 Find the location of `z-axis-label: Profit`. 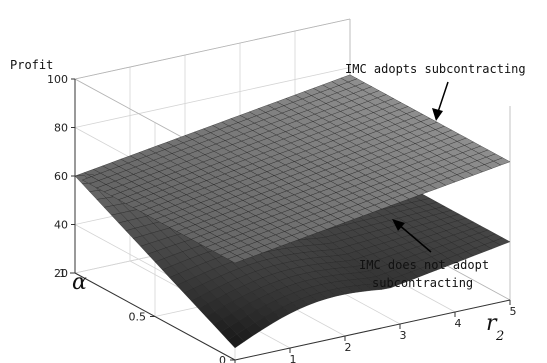

z-axis-label: Profit is located at coordinates (31, 65).